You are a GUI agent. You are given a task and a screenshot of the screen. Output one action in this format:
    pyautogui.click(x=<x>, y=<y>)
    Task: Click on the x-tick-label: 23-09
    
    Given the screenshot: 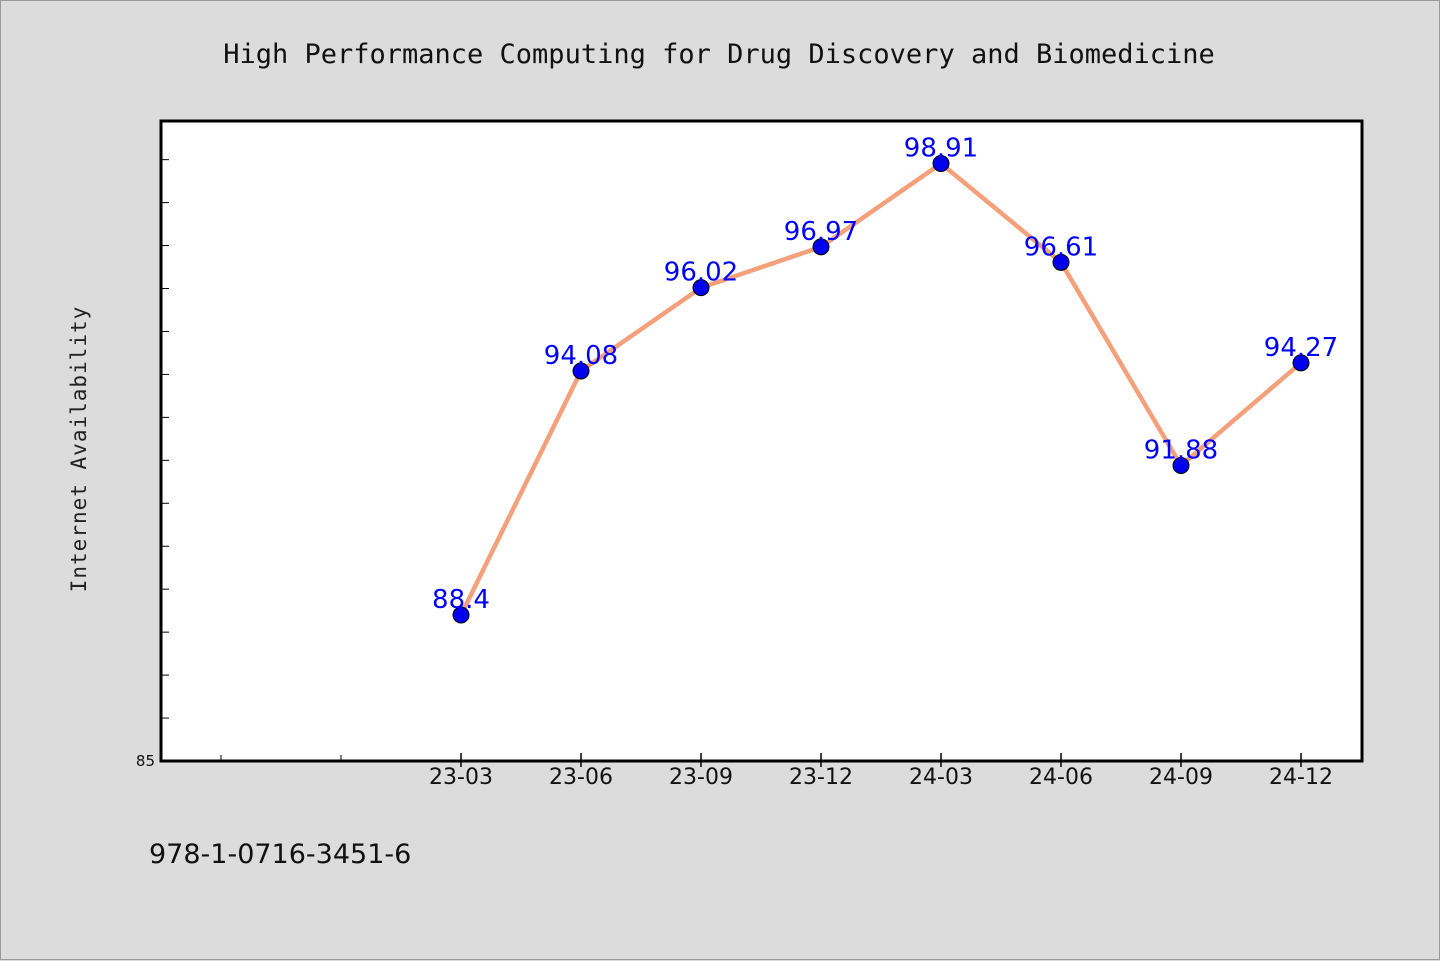 What is the action you would take?
    pyautogui.click(x=701, y=777)
    